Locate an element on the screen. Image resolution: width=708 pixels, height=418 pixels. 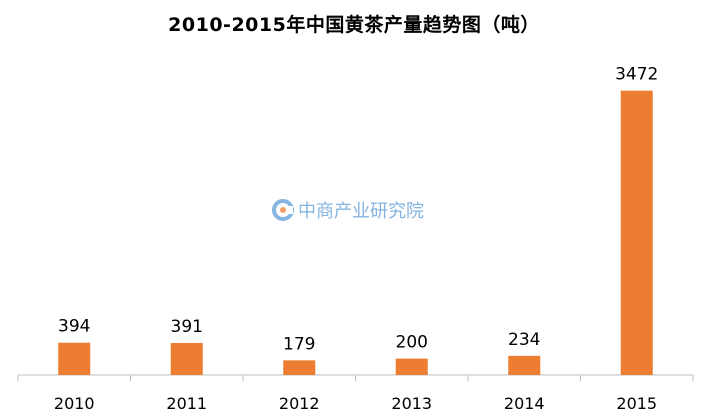
x-tick-label-2014: 2014 is located at coordinates (524, 403).